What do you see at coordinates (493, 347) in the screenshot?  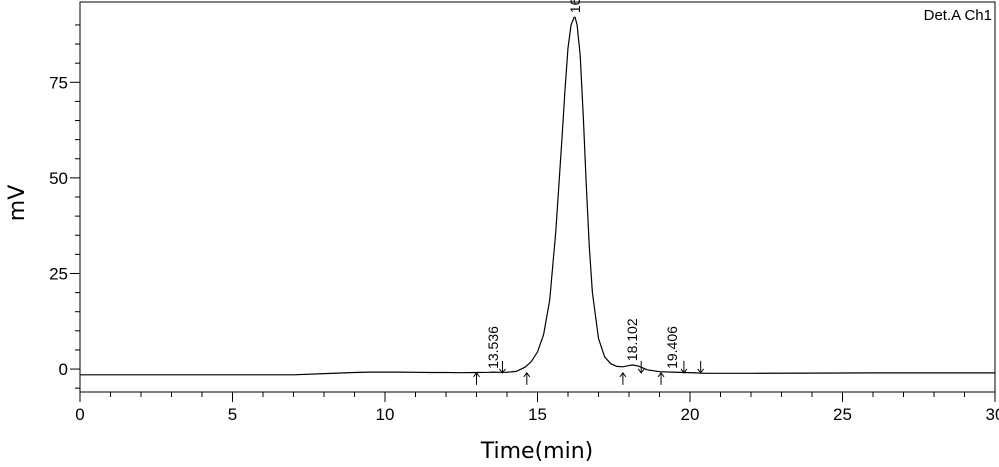 I see `peak-label: 13.536` at bounding box center [493, 347].